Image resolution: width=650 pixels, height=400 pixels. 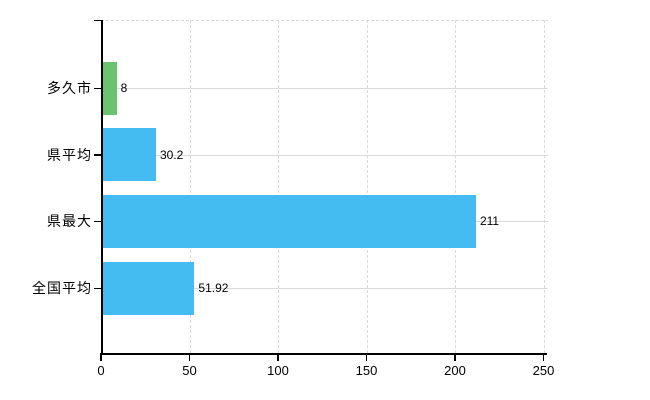 What do you see at coordinates (189, 370) in the screenshot?
I see `x-tick-label: 50` at bounding box center [189, 370].